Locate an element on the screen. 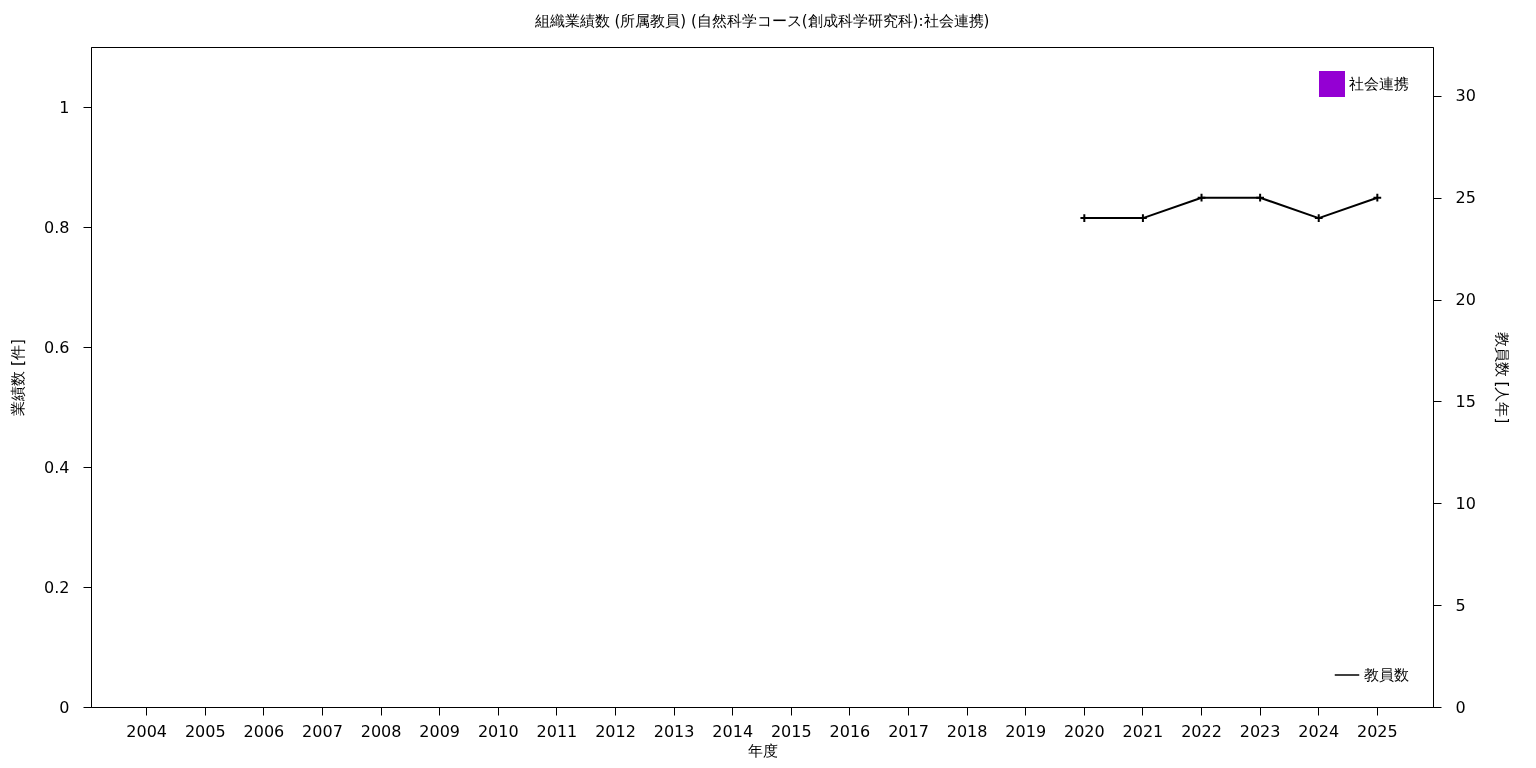  x-tick-label: 2005 is located at coordinates (205, 731).